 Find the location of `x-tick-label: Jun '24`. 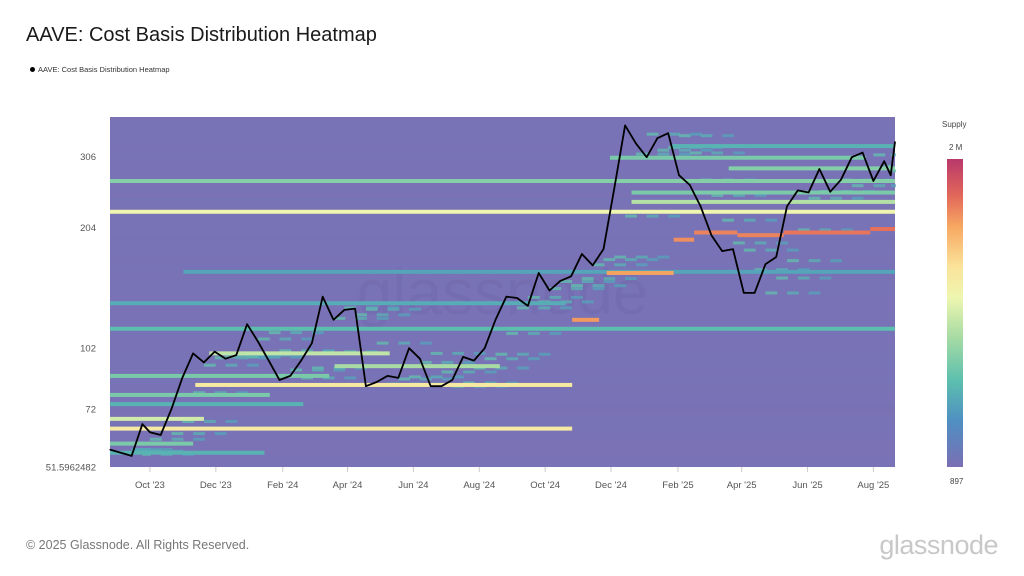

x-tick-label: Jun '24 is located at coordinates (413, 485).